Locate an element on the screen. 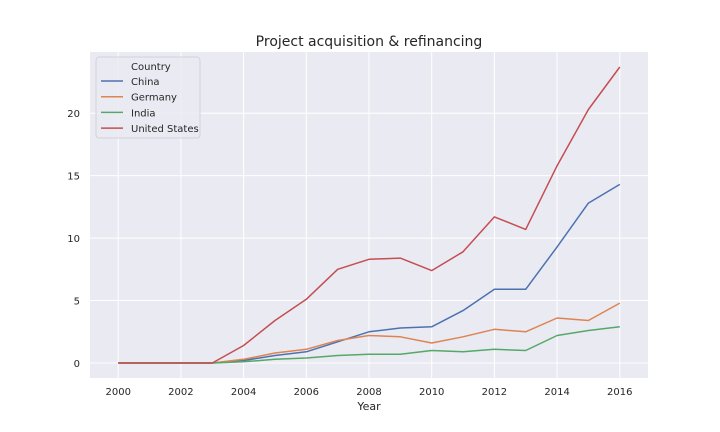 Image resolution: width=720 pixels, height=432 pixels. x-tick-label: 2006 is located at coordinates (306, 392).